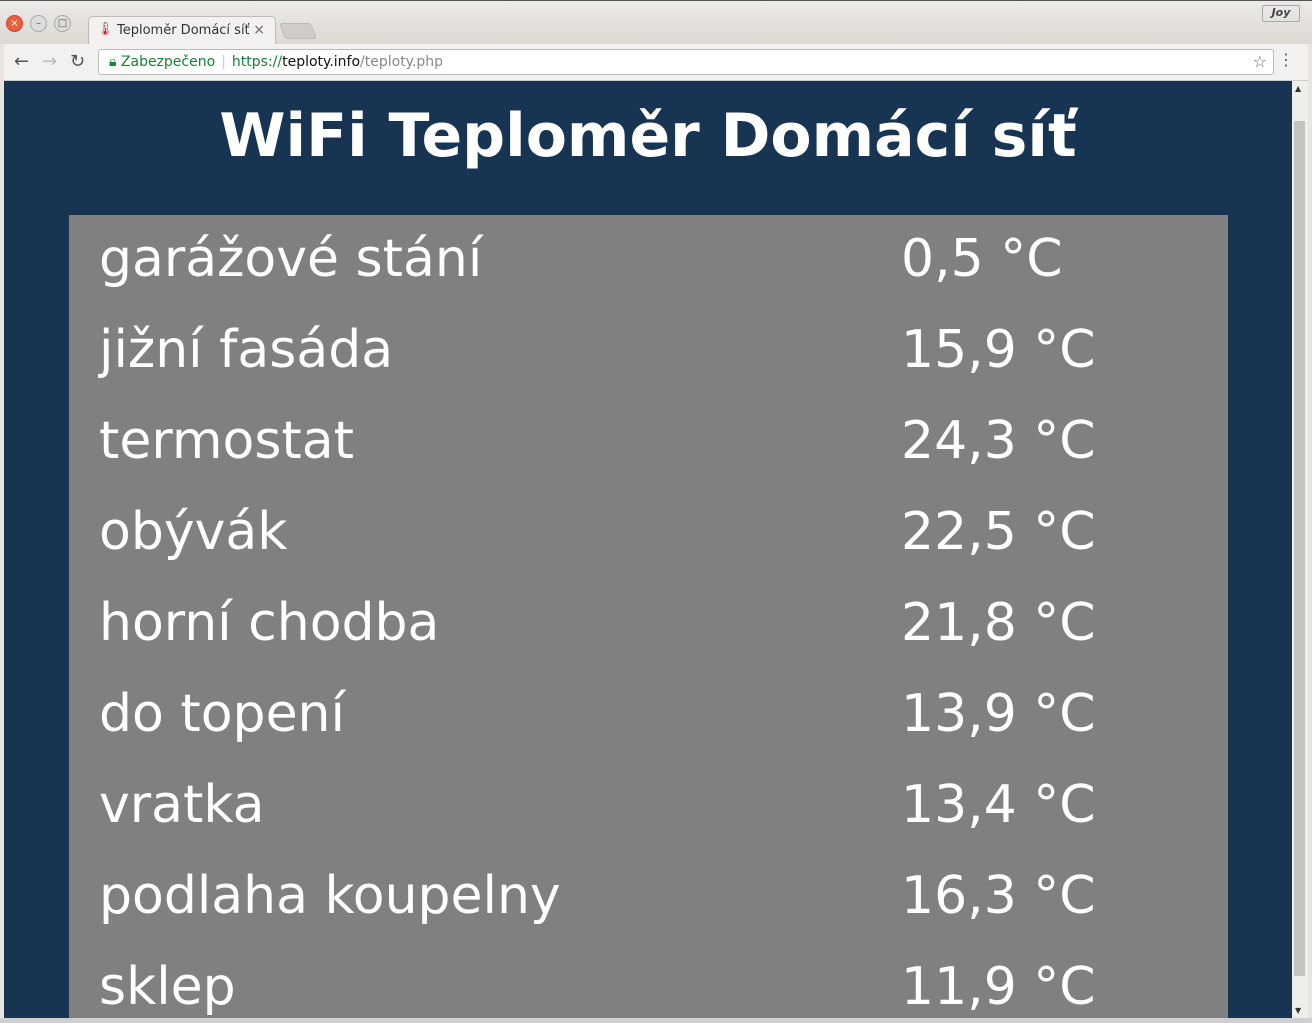  I want to click on url-scheme: https://, so click(257, 62).